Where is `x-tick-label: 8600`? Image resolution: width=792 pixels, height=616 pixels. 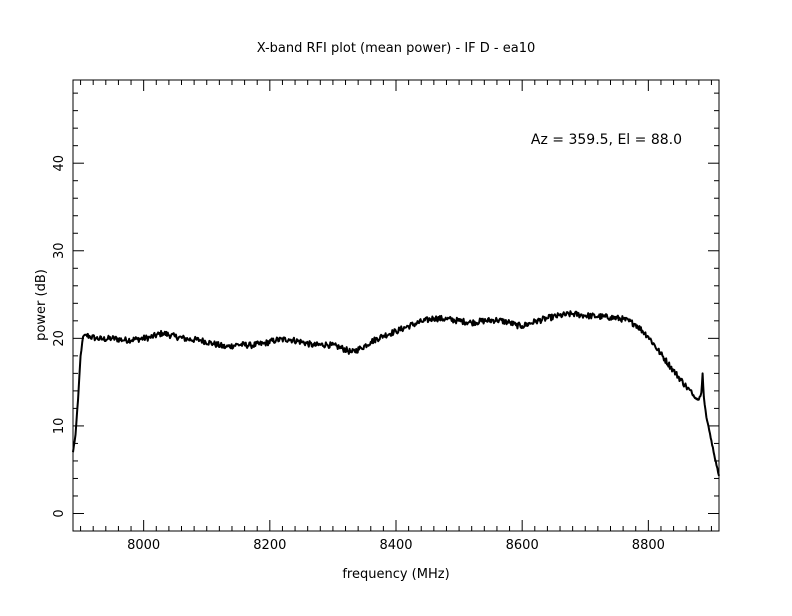 x-tick-label: 8600 is located at coordinates (522, 545).